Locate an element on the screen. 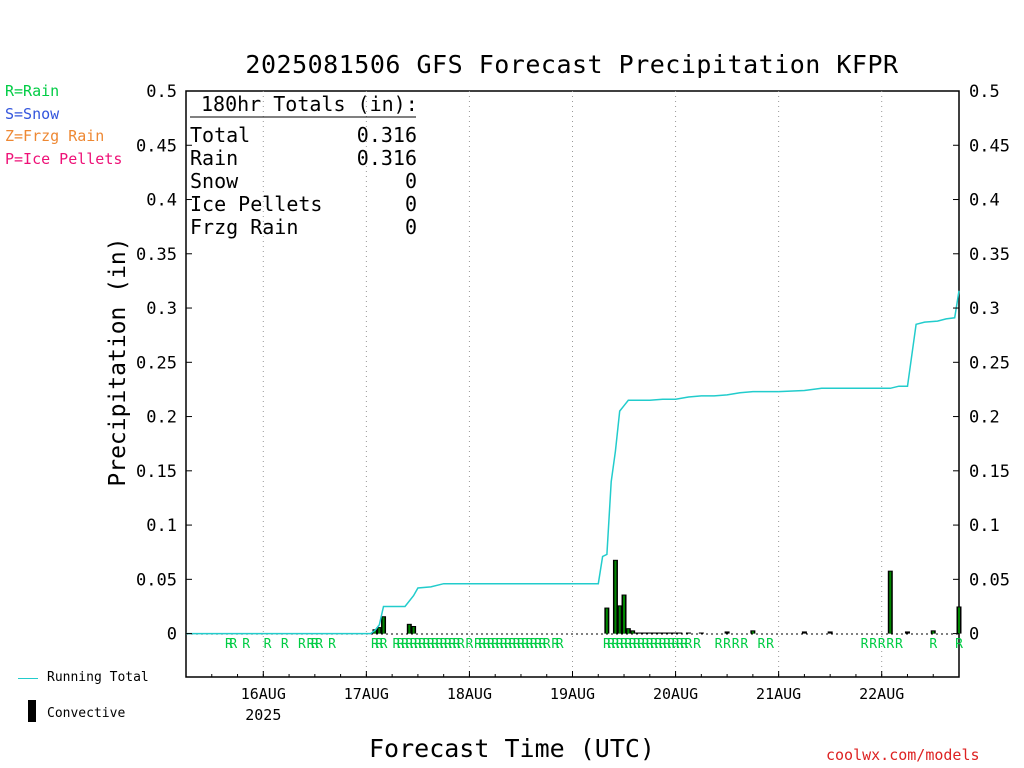 Image resolution: width=1024 pixels, height=768 pixels. x-tick-label: 20AUG is located at coordinates (675, 694).